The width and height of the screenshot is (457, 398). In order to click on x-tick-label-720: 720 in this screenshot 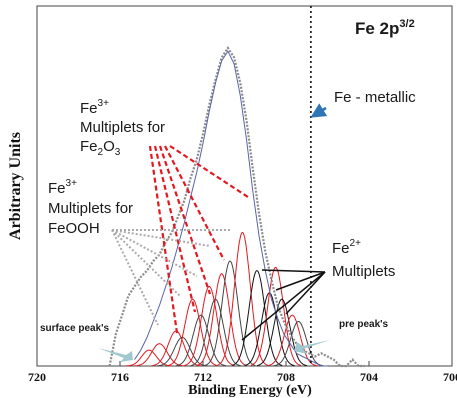, I will do `click(37, 377)`.